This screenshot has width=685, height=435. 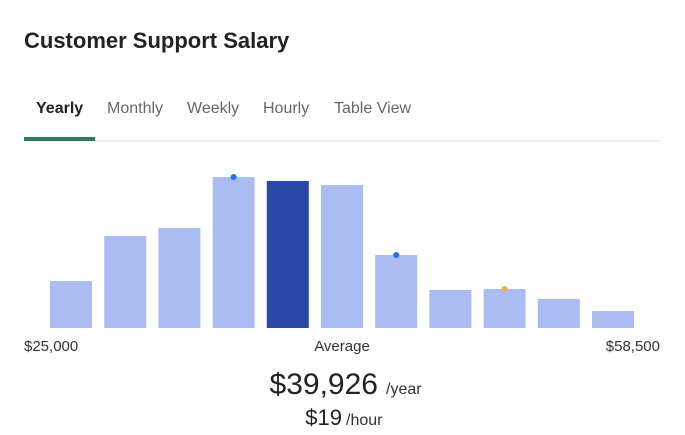 What do you see at coordinates (364, 420) in the screenshot?
I see `hourly-unit: /hour` at bounding box center [364, 420].